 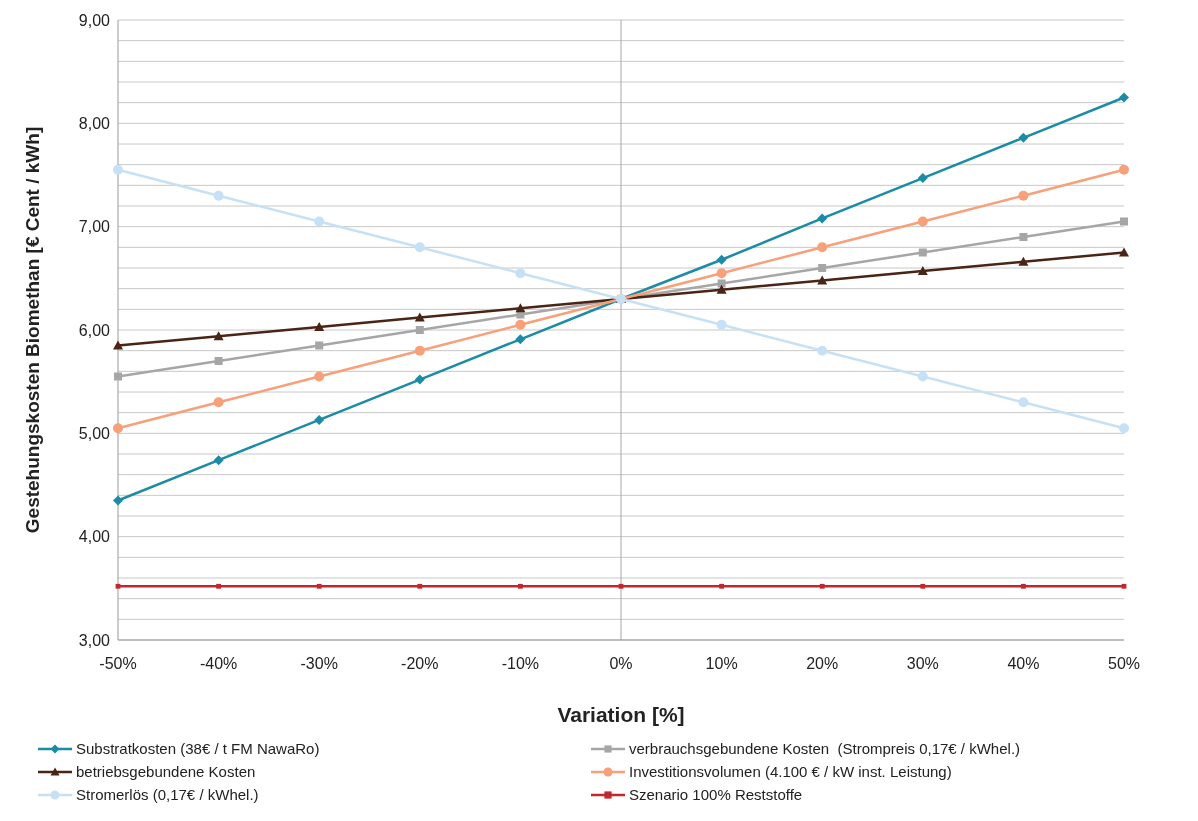 I want to click on y-tick-label: 8,00, so click(x=94, y=124).